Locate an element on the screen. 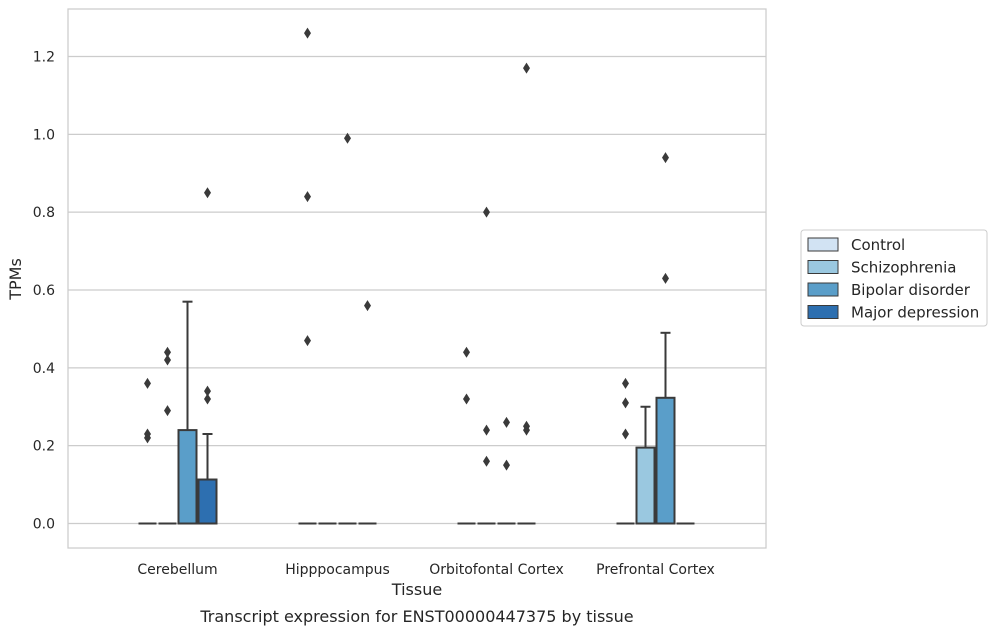 This screenshot has height=634, width=997. y-tick-label: 0.0 is located at coordinates (44, 525).